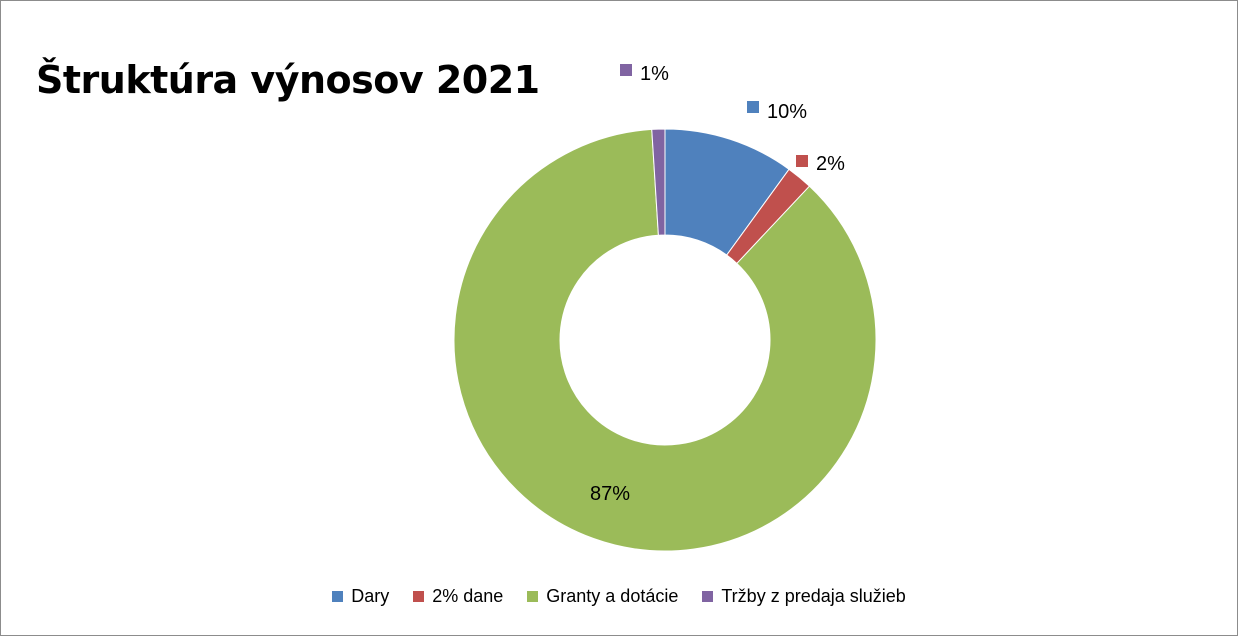 The width and height of the screenshot is (1238, 636). Describe the element at coordinates (288, 80) in the screenshot. I see `chart-title: Štruktúra výnosov 2021` at that location.